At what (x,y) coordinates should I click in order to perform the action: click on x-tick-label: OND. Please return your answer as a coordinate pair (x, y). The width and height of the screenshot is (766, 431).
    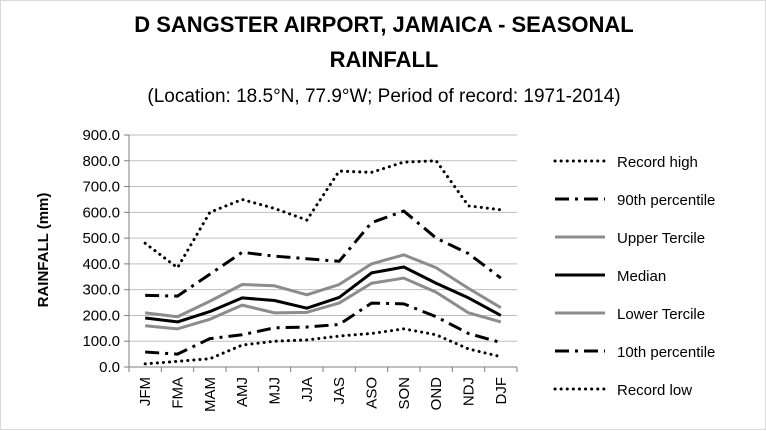
    Looking at the image, I should click on (436, 394).